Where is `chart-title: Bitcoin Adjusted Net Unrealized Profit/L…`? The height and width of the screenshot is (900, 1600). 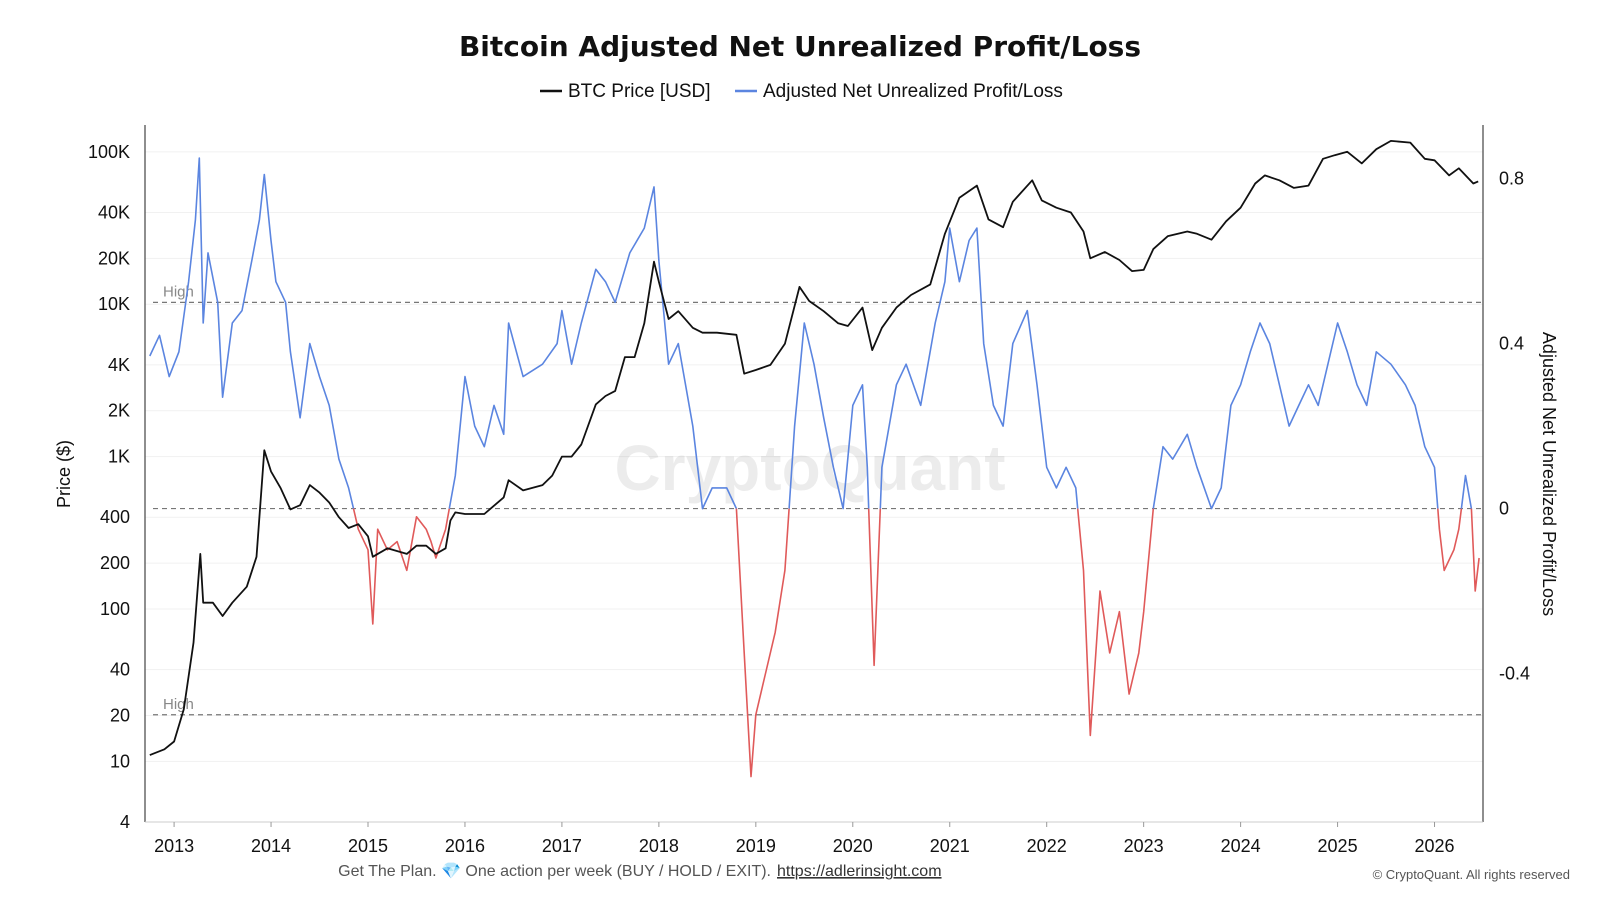 chart-title: Bitcoin Adjusted Net Unrealized Profit/L… is located at coordinates (800, 46).